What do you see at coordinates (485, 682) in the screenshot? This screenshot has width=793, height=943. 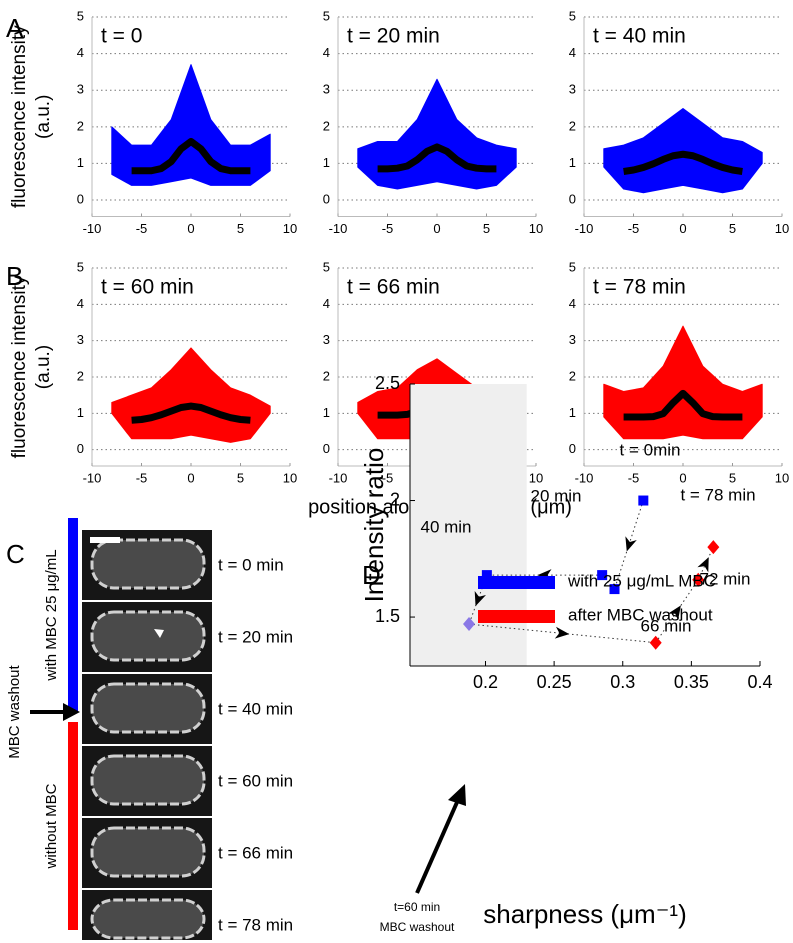 I see `x-tick-label: 0.2` at bounding box center [485, 682].